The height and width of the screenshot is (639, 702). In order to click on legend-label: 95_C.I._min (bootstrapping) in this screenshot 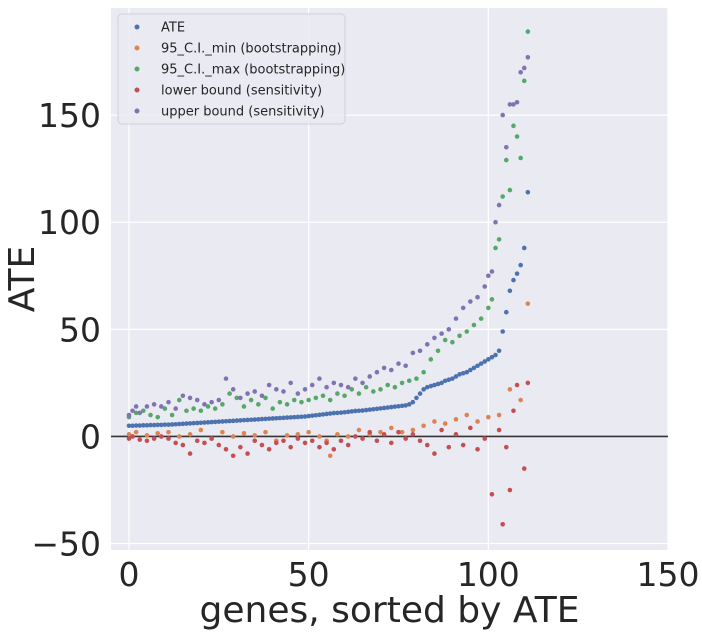, I will do `click(251, 49)`.